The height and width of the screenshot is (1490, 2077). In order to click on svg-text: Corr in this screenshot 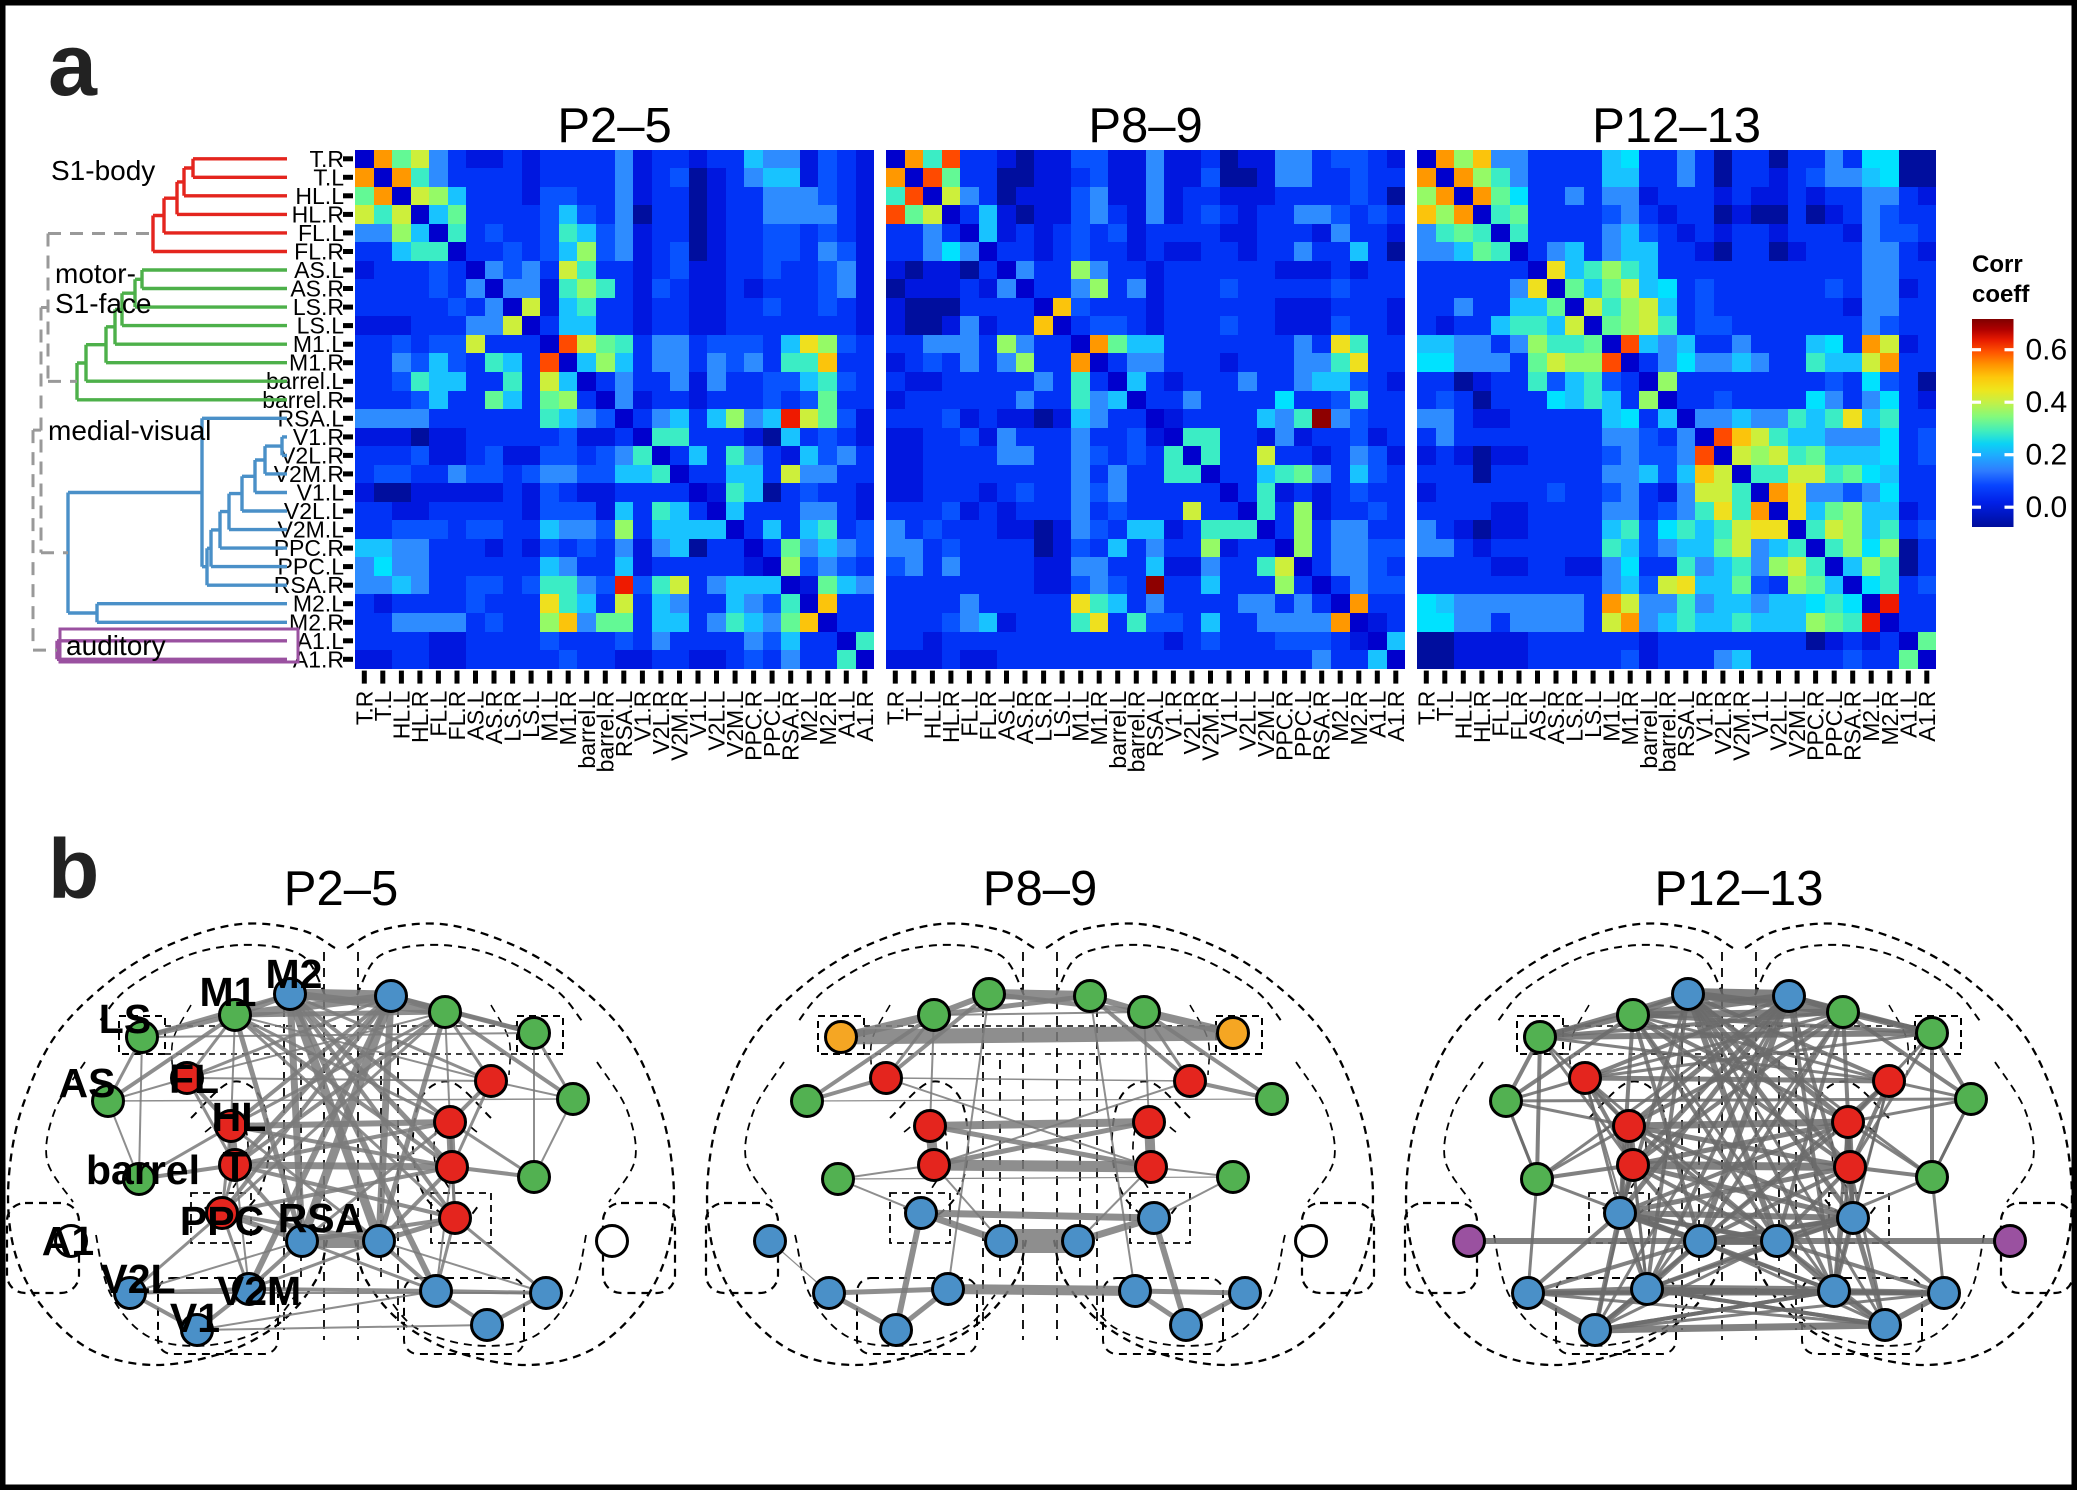, I will do `click(1997, 264)`.